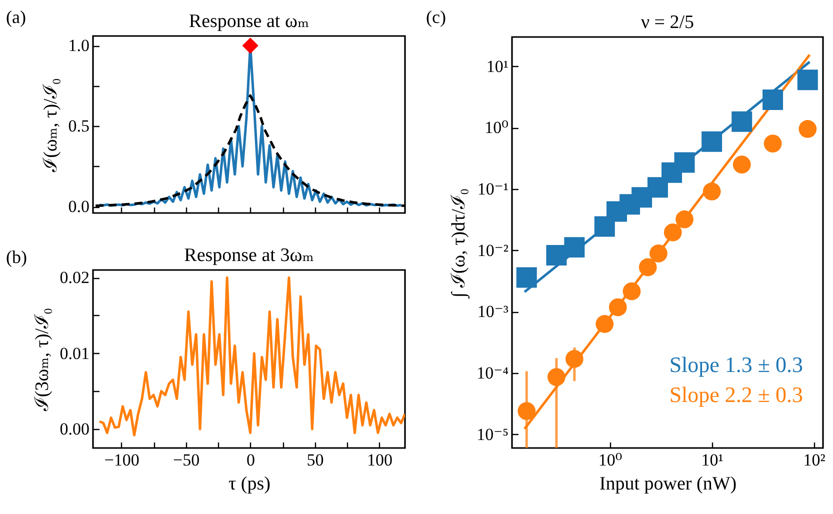  Describe the element at coordinates (736, 364) in the screenshot. I see `text: Slope 1.3 ± 0.3` at that location.